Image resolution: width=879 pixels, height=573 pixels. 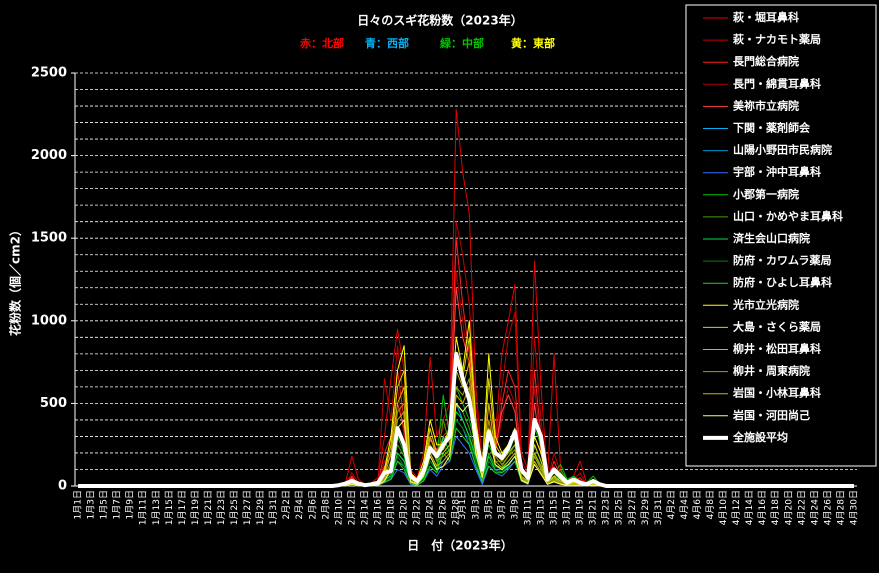 I want to click on legend-label: 防府・ひよし耳鼻科, so click(x=782, y=282).